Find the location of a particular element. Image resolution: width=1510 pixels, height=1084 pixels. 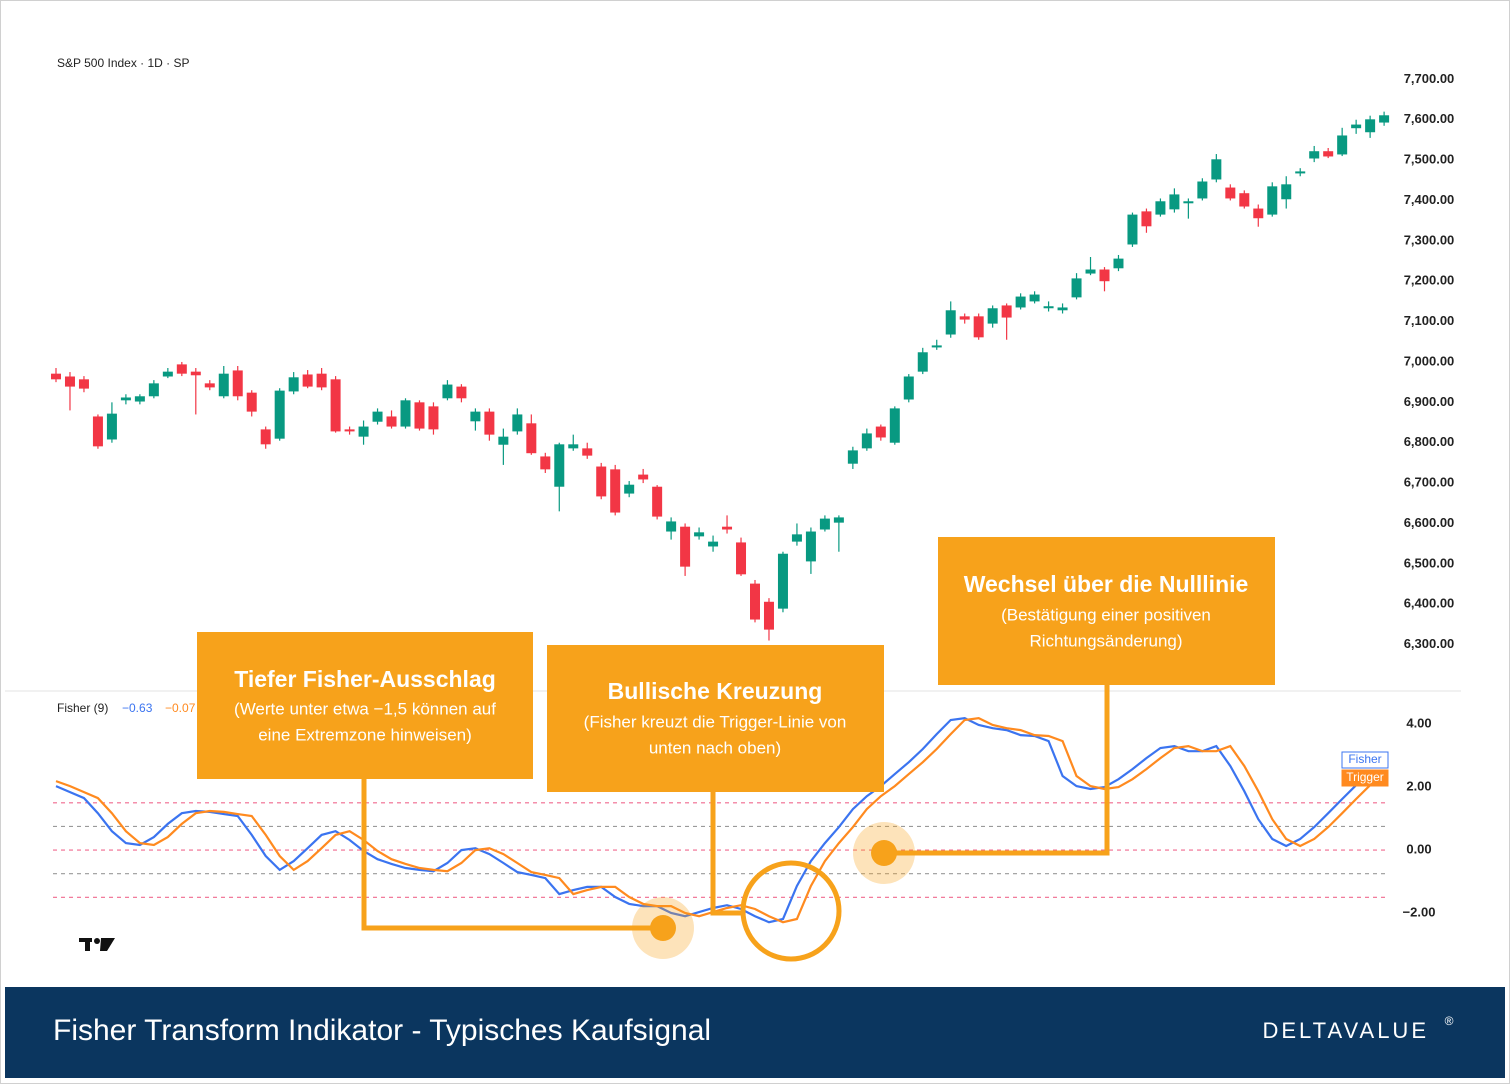

symbol-title: S&P 500 Index · 1D · SP is located at coordinates (123, 63).